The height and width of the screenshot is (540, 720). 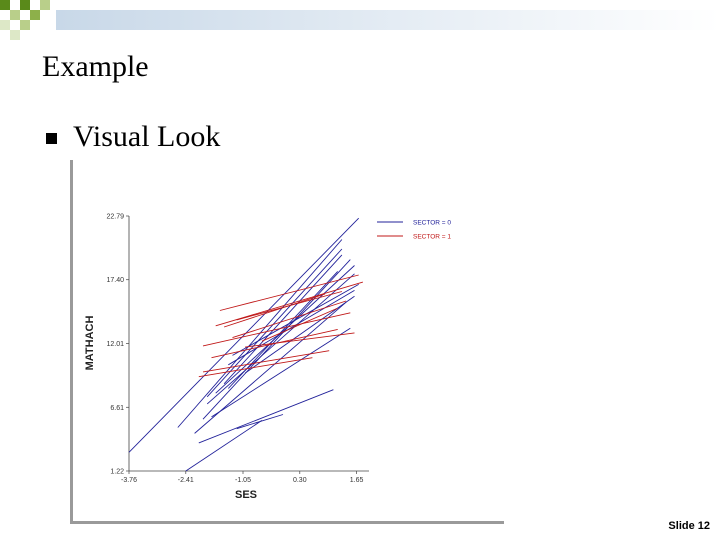 What do you see at coordinates (115, 344) in the screenshot?
I see `y-tick-label: 12.01` at bounding box center [115, 344].